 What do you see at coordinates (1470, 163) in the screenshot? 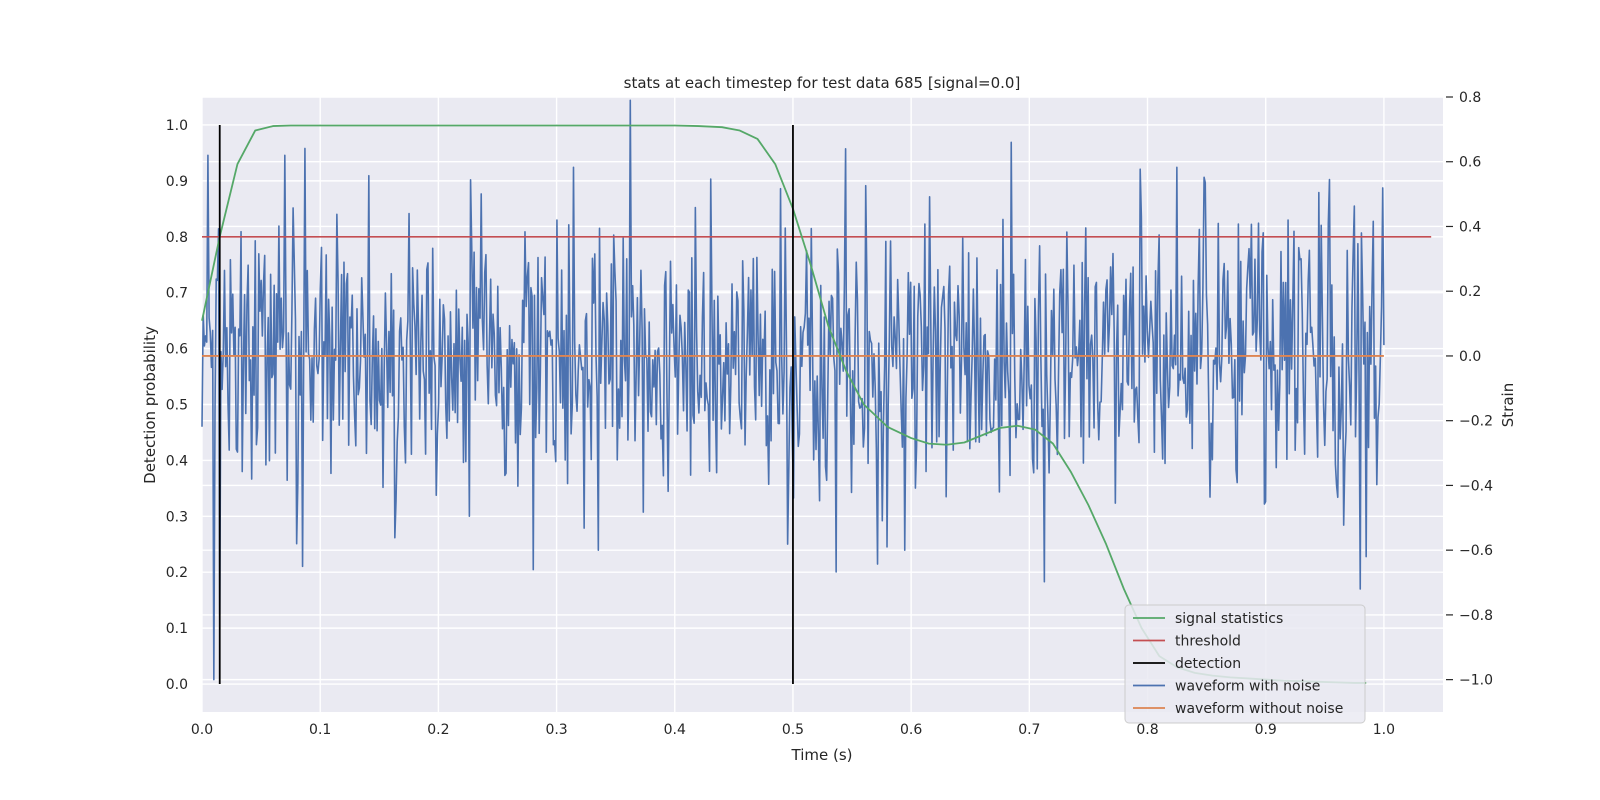
I see `y2-tick-label: 0.6` at bounding box center [1470, 163].